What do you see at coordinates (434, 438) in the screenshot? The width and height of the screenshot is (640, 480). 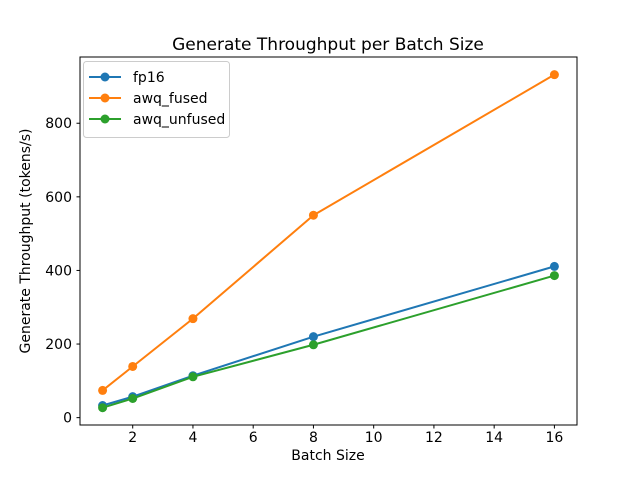 I see `x-tick-label: 12` at bounding box center [434, 438].